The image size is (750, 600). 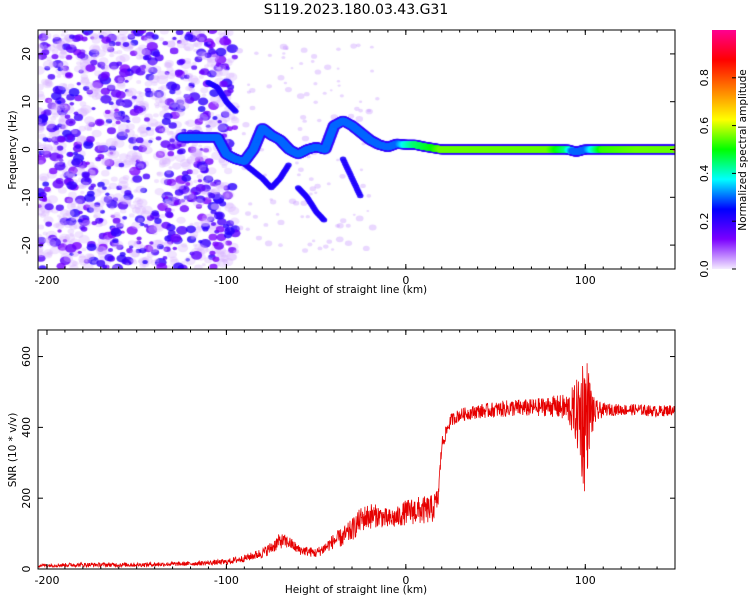 What do you see at coordinates (26, 102) in the screenshot?
I see `spectrogram-y-tick-label: 10` at bounding box center [26, 102].